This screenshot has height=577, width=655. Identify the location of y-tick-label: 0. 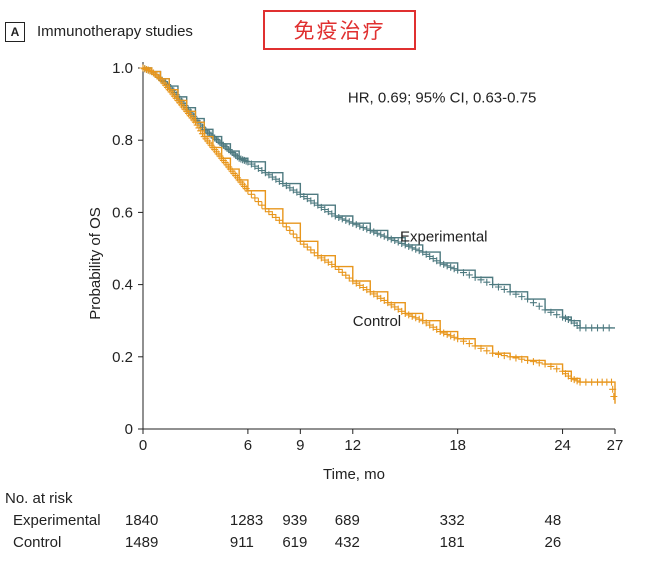
(129, 429).